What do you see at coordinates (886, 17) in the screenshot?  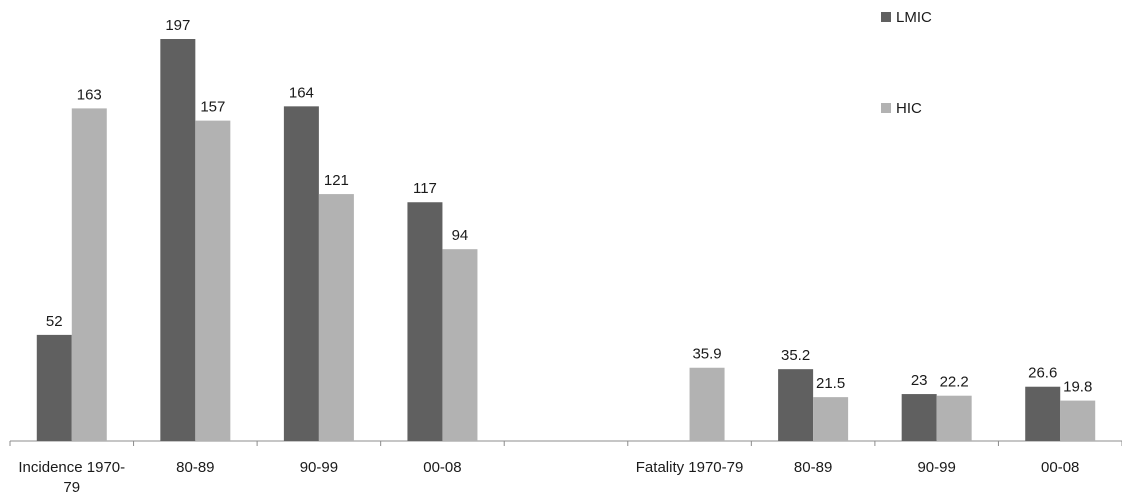 I see `legend-swatch-lmic` at bounding box center [886, 17].